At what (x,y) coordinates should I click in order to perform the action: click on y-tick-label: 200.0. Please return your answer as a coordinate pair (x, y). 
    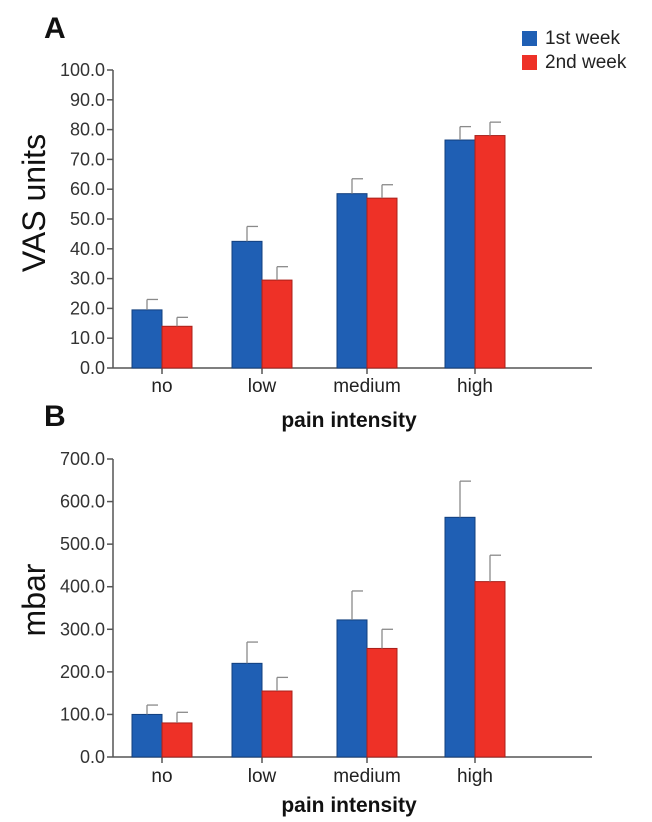
    Looking at the image, I should click on (82, 672).